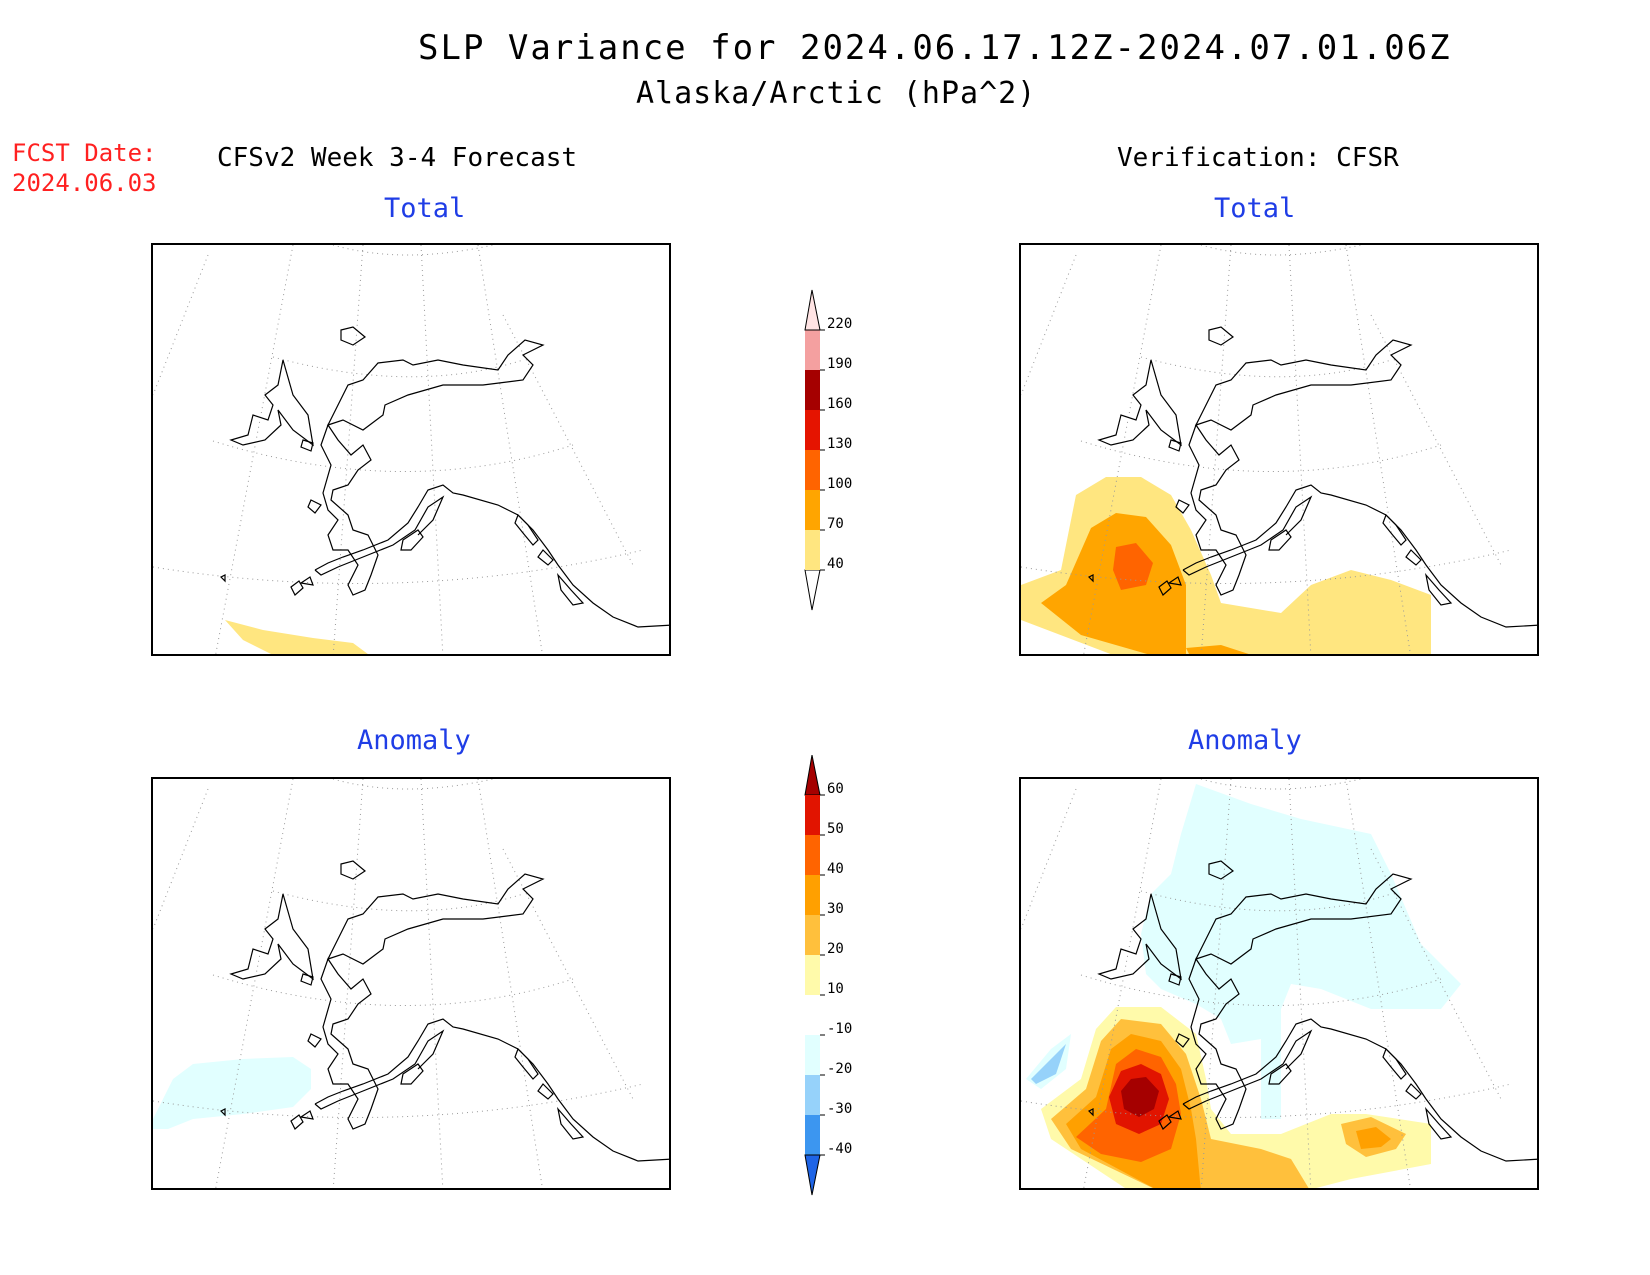  Describe the element at coordinates (835, 524) in the screenshot. I see `colorbar-tick-label: 70` at that location.